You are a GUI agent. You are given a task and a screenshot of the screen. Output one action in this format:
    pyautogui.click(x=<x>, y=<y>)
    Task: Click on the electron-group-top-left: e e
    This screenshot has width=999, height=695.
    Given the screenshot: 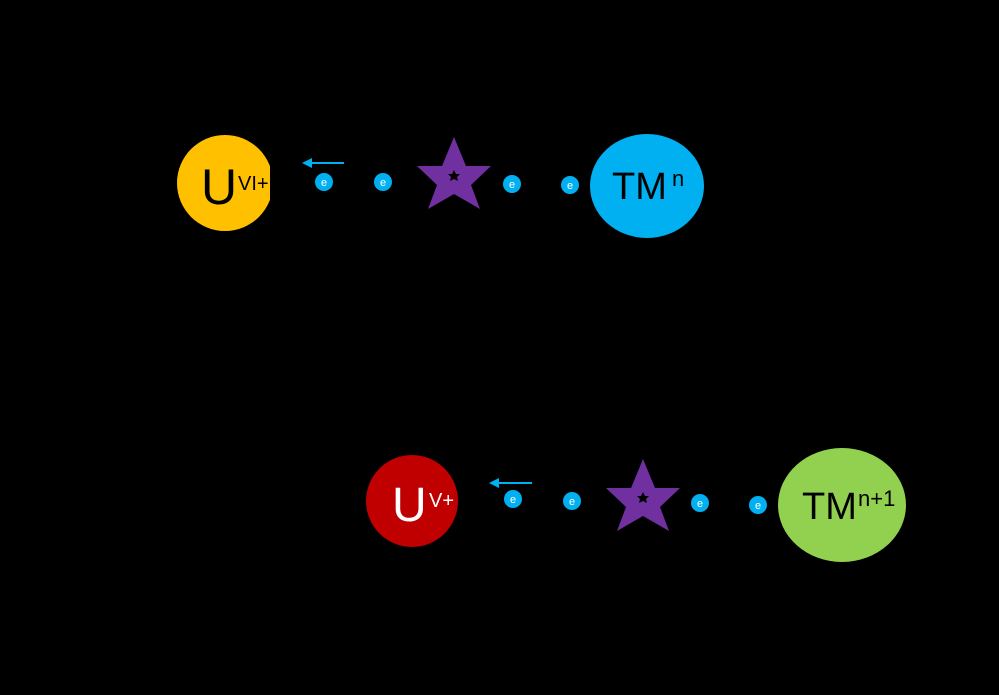 What is the action you would take?
    pyautogui.click(x=353, y=182)
    